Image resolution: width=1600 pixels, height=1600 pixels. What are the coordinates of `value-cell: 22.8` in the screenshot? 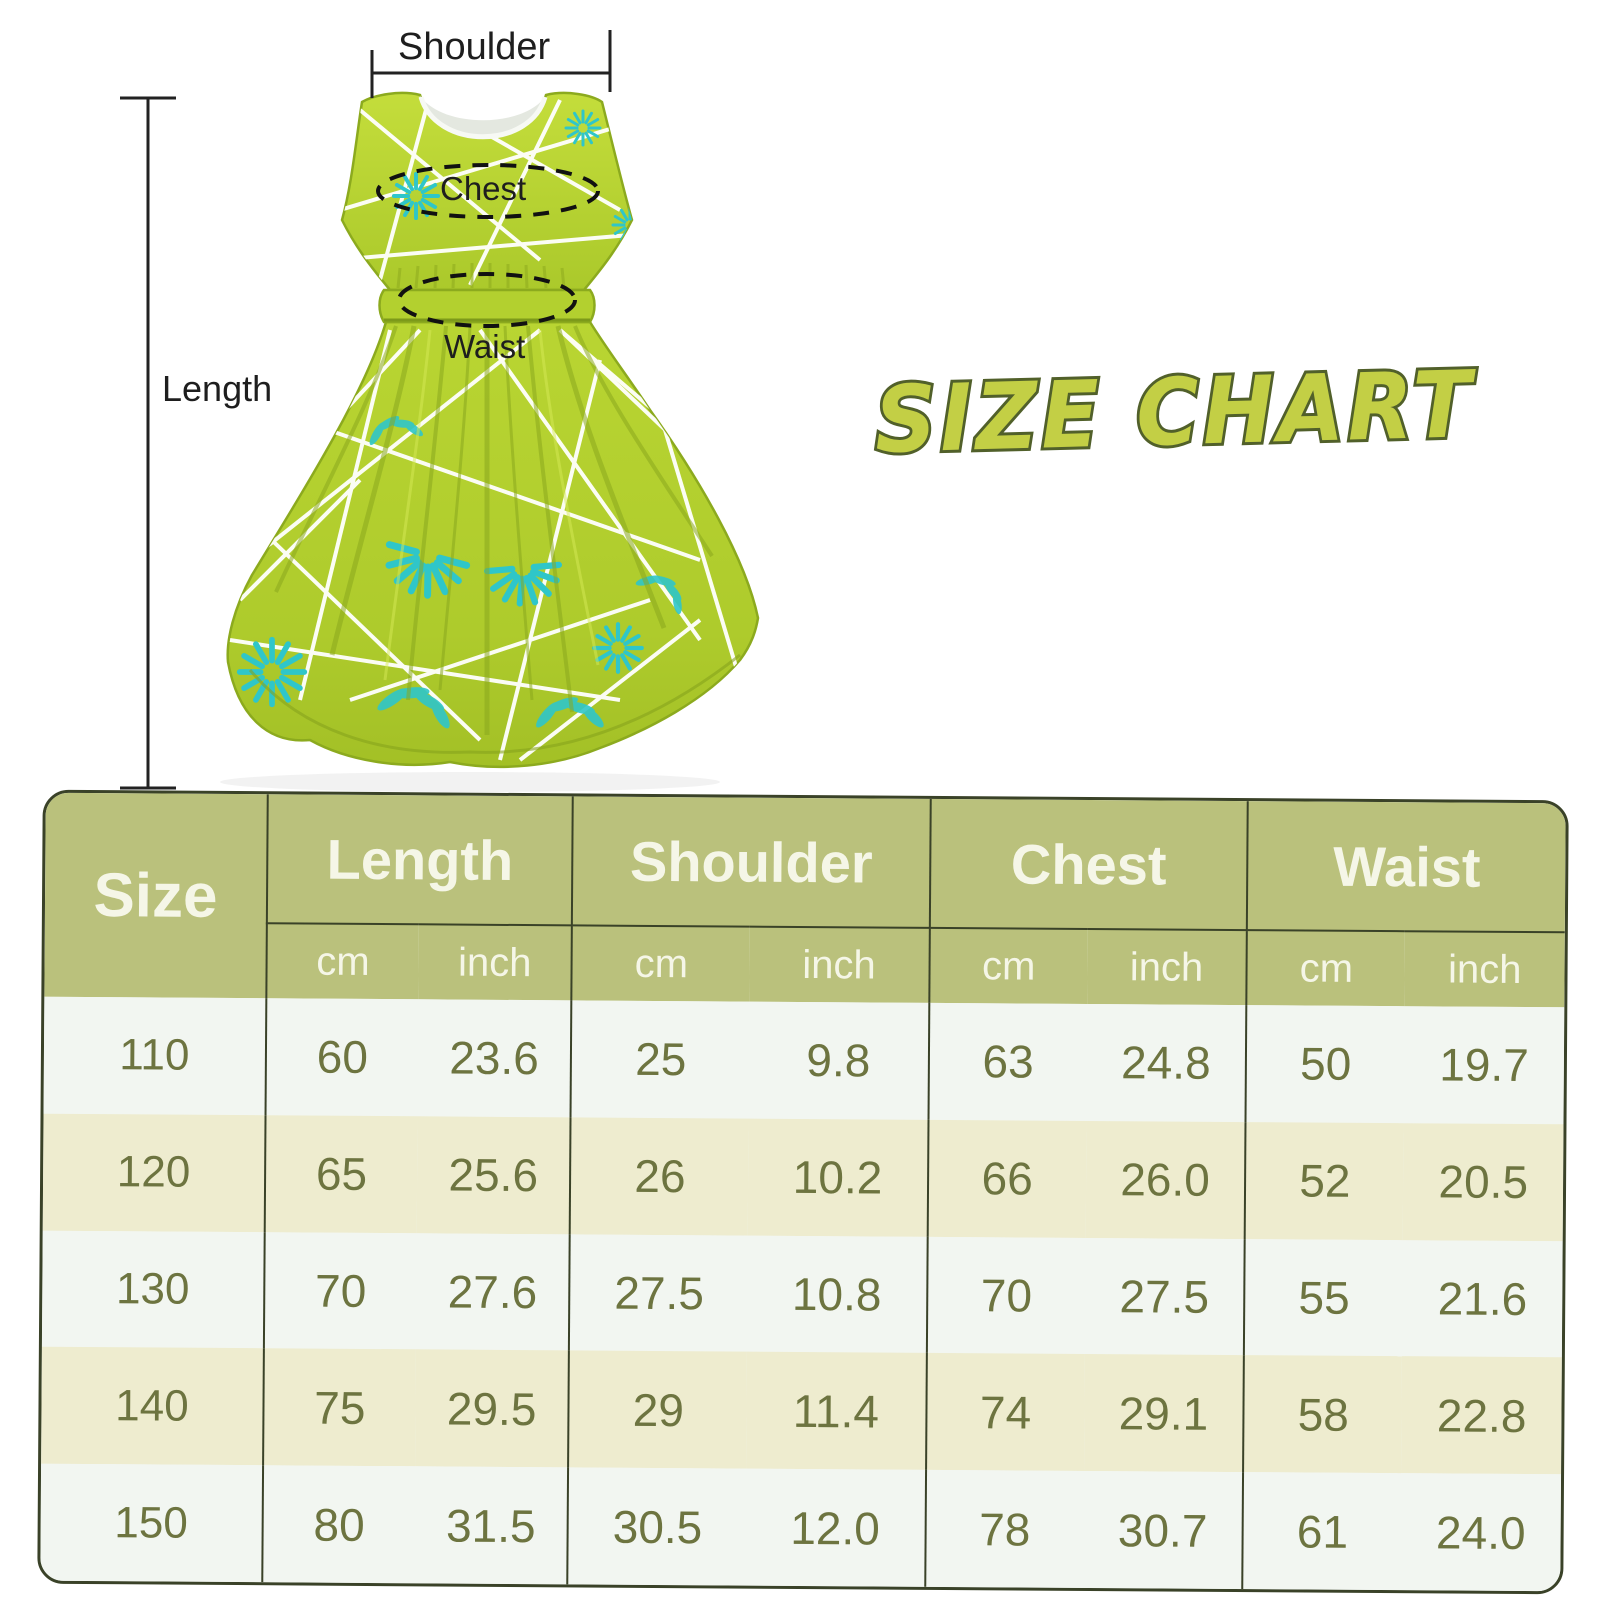 It's located at (1481, 1415).